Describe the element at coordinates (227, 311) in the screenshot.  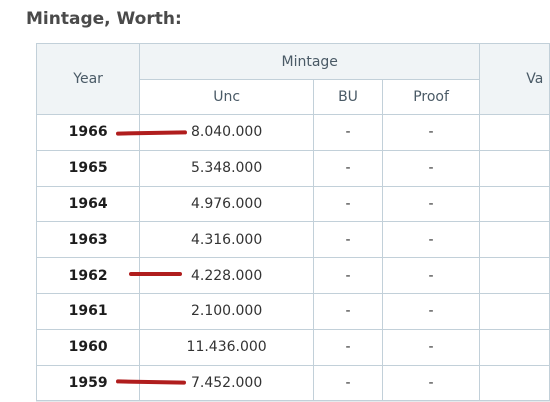
I see `unc-cell: 2.100.000` at that location.